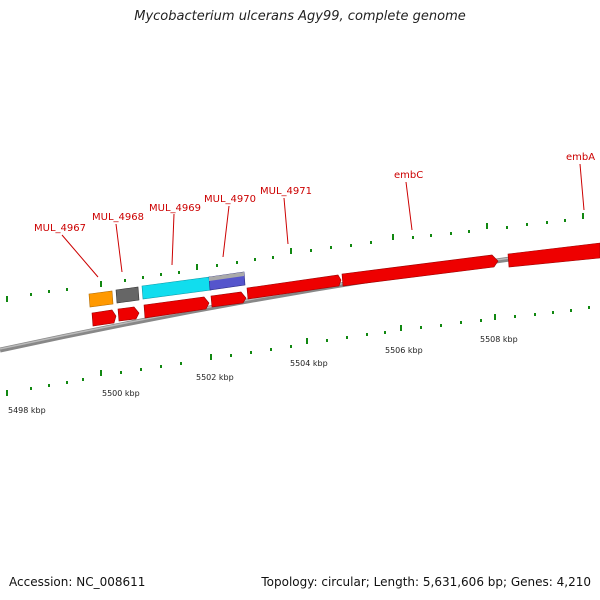 This screenshot has width=600, height=600. I want to click on upper-feature-track, so click(344, 275).